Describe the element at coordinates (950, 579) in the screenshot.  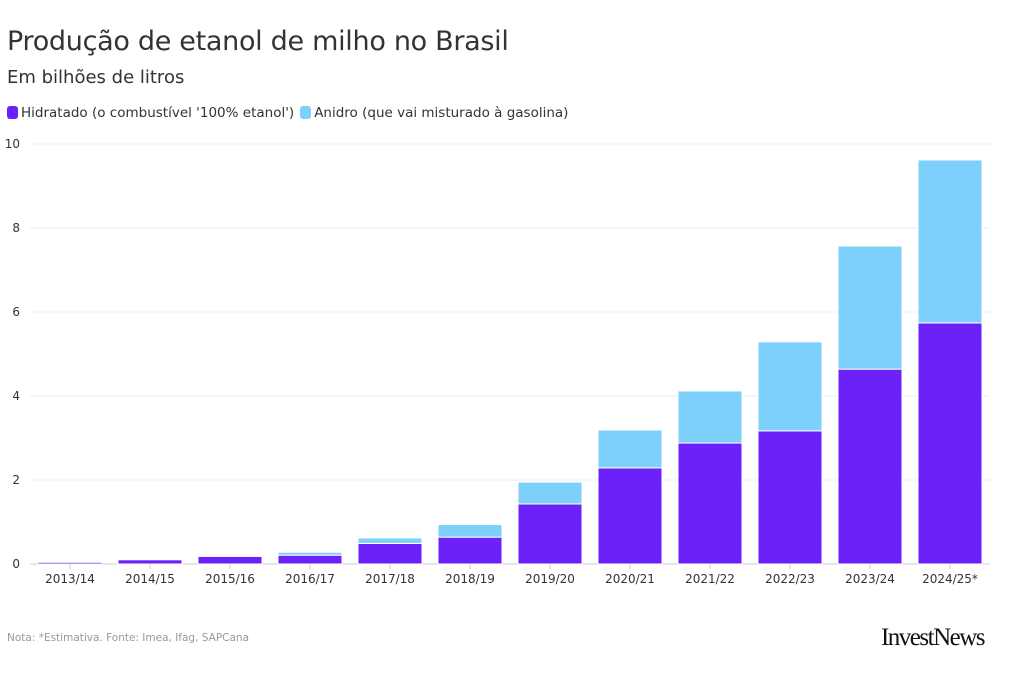
I see `x-tick-label: 2024/25*` at that location.